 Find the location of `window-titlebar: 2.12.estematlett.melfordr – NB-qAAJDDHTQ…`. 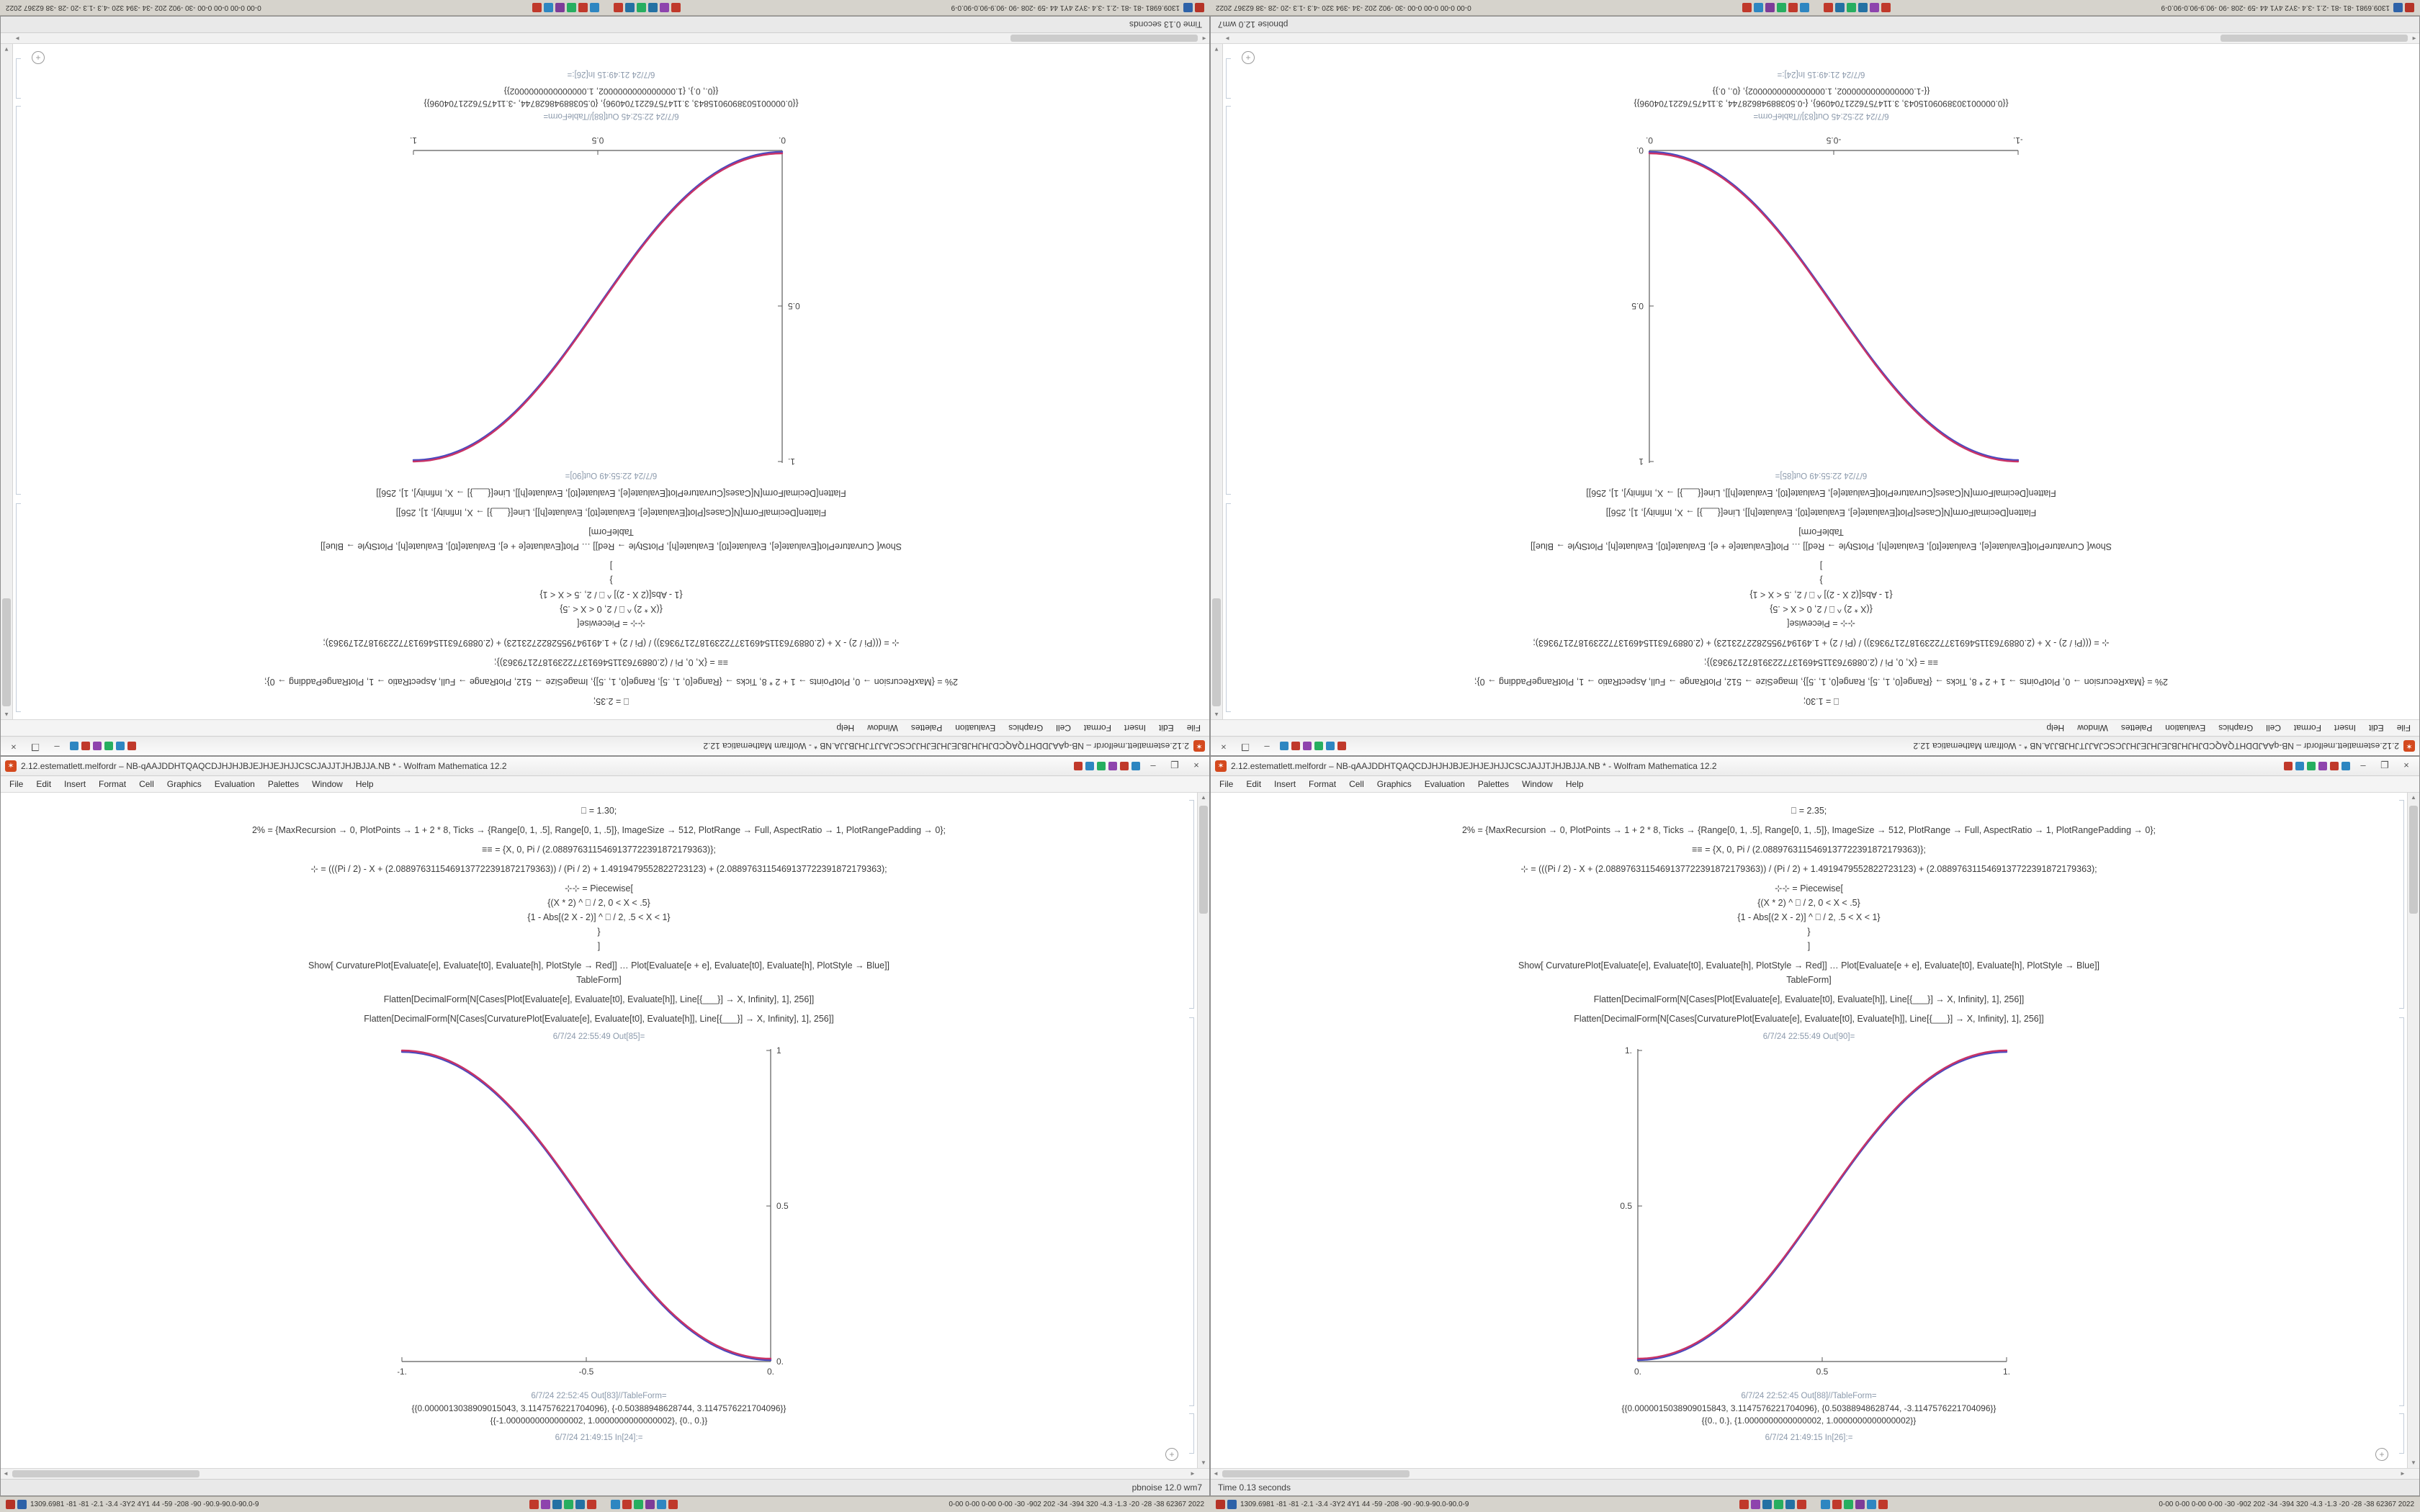

window-titlebar: 2.12.estematlett.melfordr – NB-qAAJDDHTQ… is located at coordinates (1815, 766).